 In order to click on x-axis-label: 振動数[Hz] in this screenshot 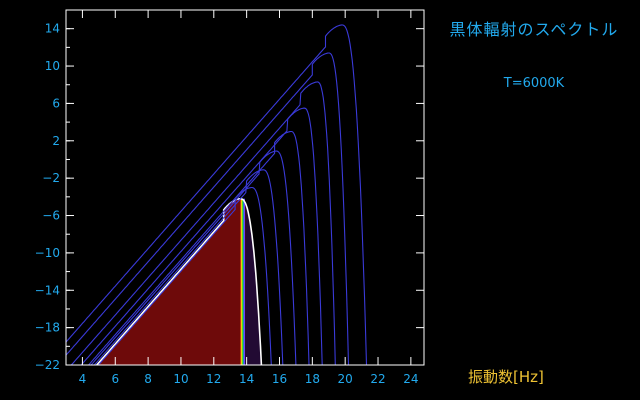, I will do `click(506, 377)`.